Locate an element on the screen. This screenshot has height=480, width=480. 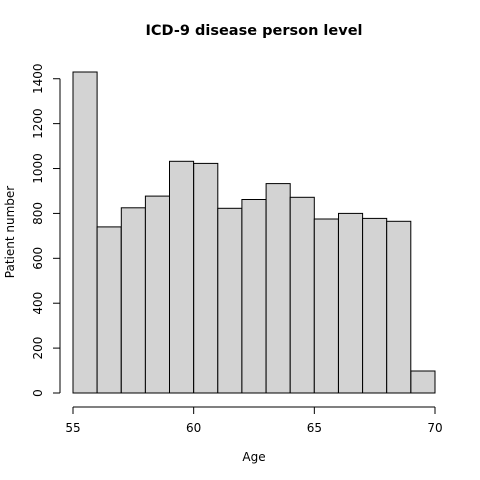
y-tick-label: 600 is located at coordinates (38, 258).